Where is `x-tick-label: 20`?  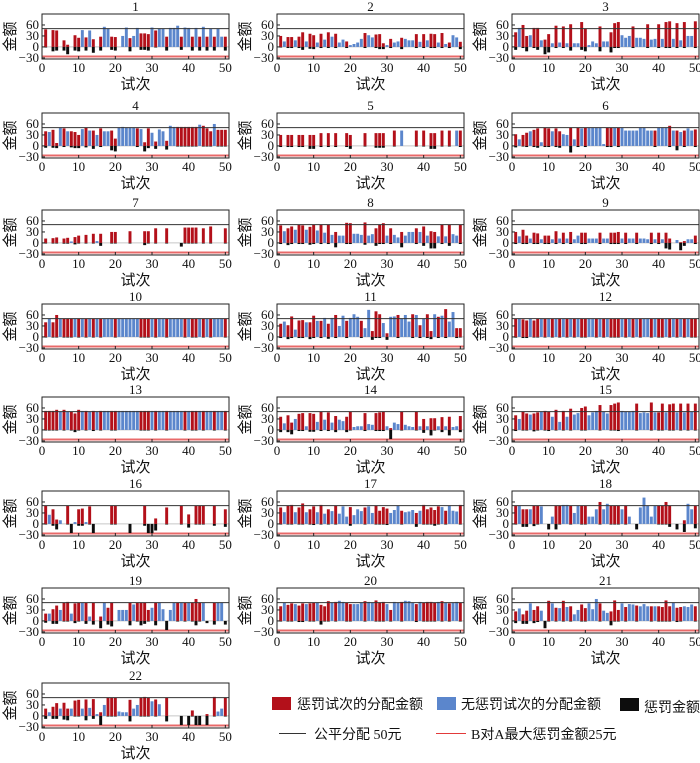
x-tick-label: 20 is located at coordinates (115, 67).